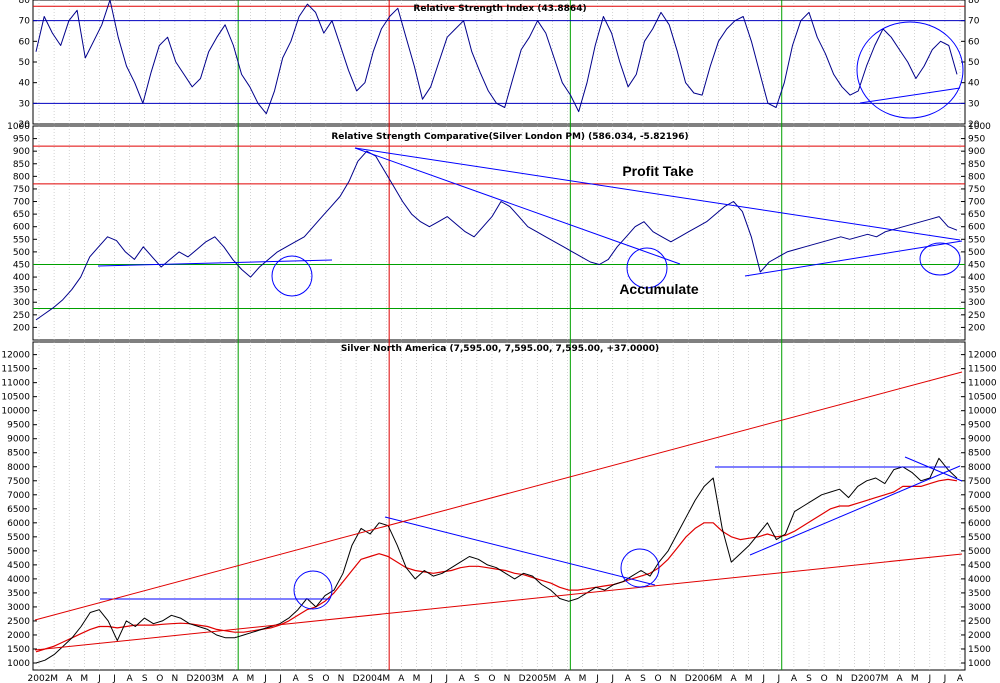 This screenshot has height=683, width=1000. I want to click on y-tick-label-left: 8500, so click(18, 454).